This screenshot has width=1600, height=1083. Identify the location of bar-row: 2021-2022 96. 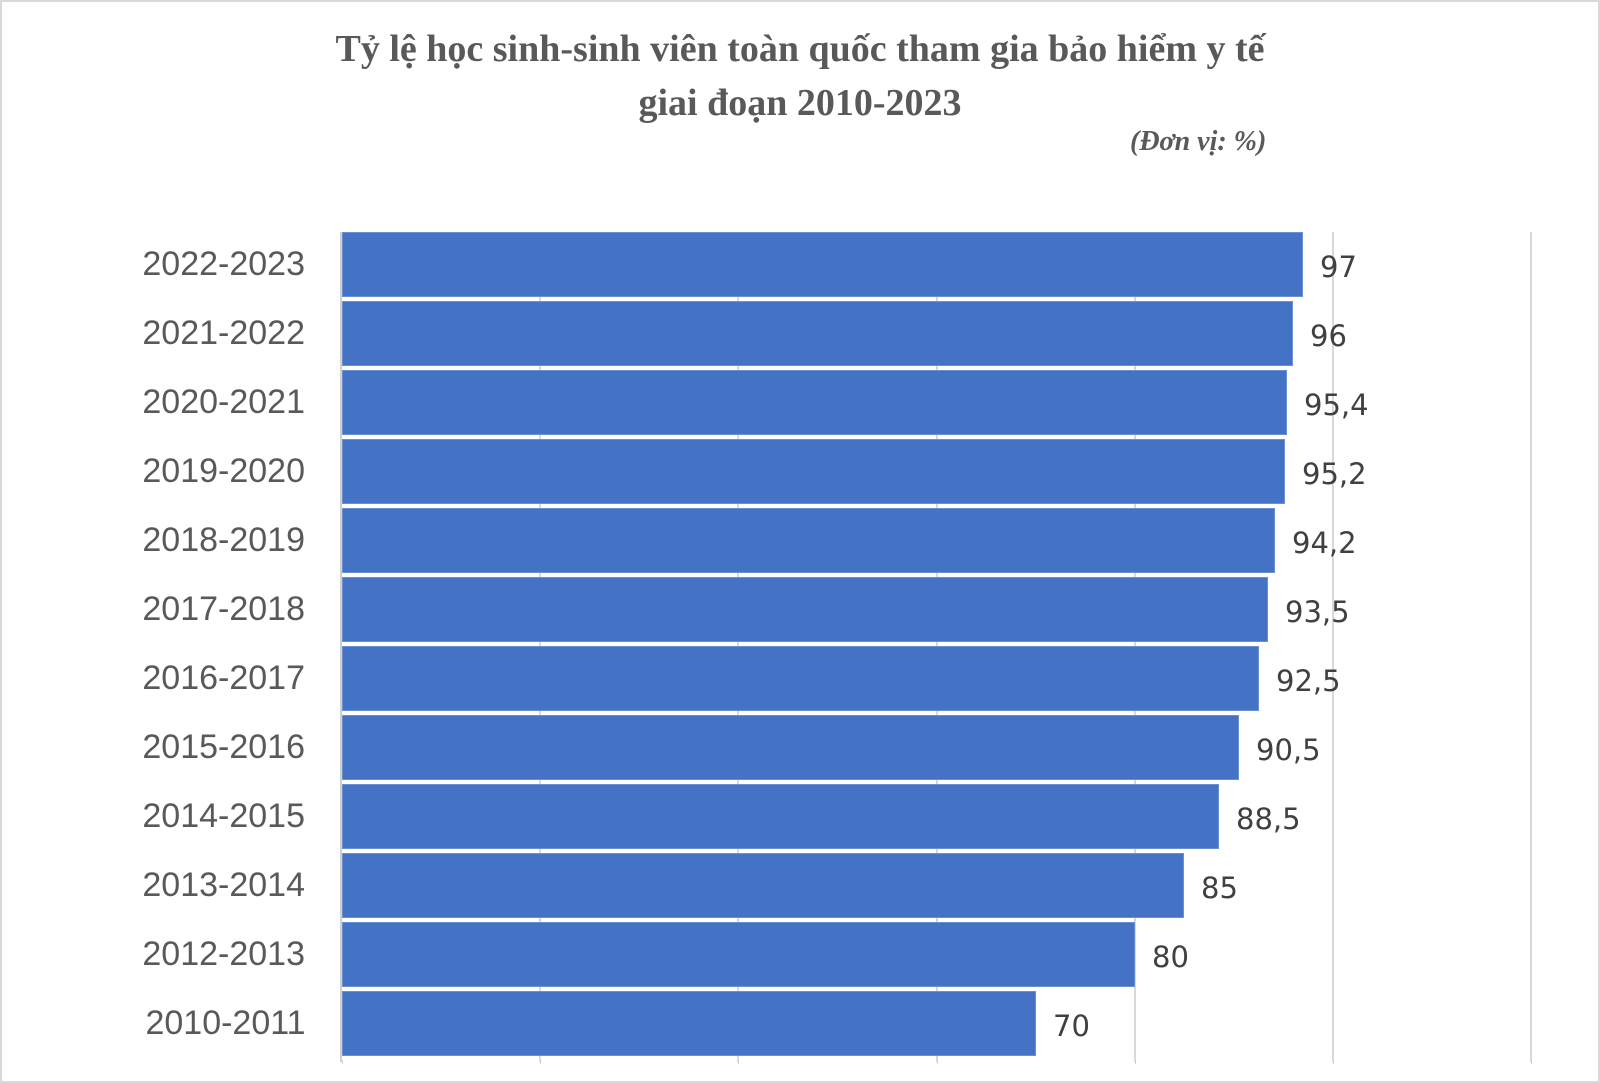
(765, 333).